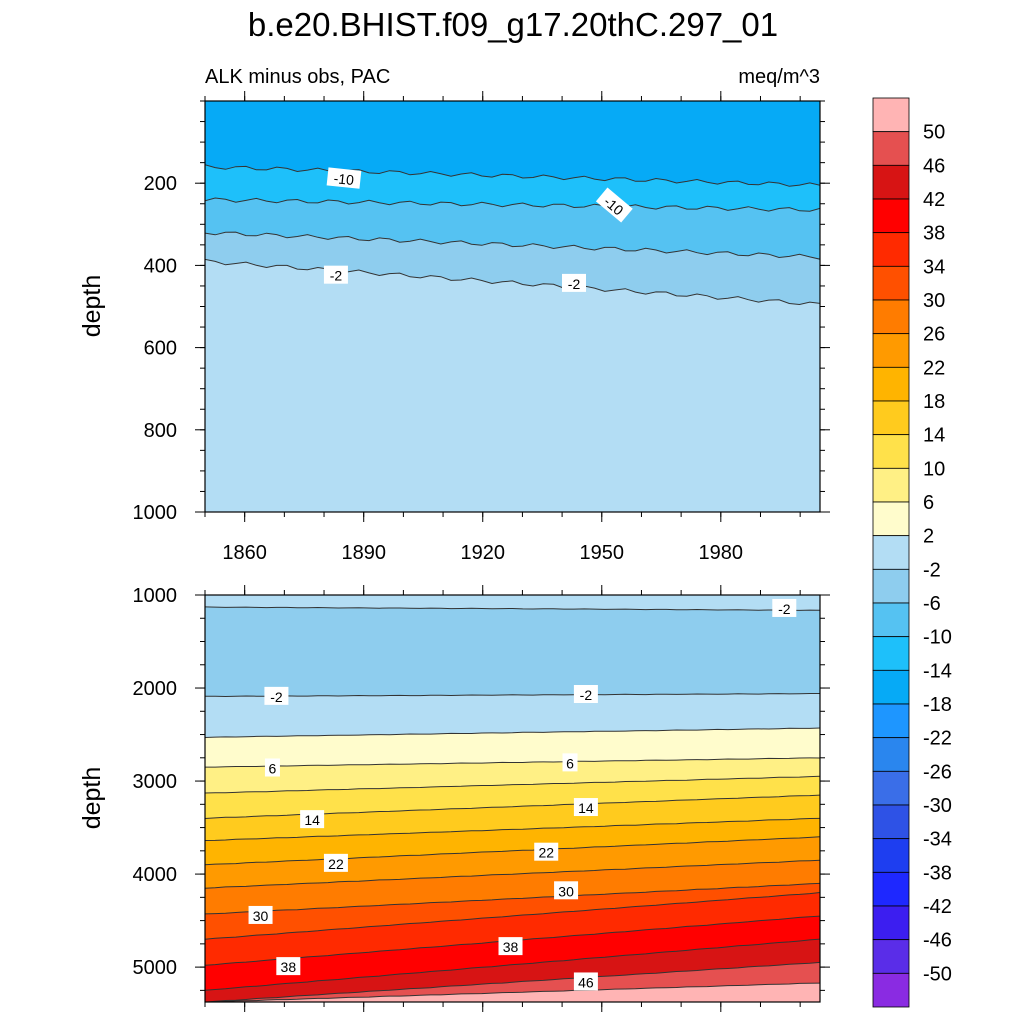  I want to click on colorbar-tick-label: -34, so click(937, 840).